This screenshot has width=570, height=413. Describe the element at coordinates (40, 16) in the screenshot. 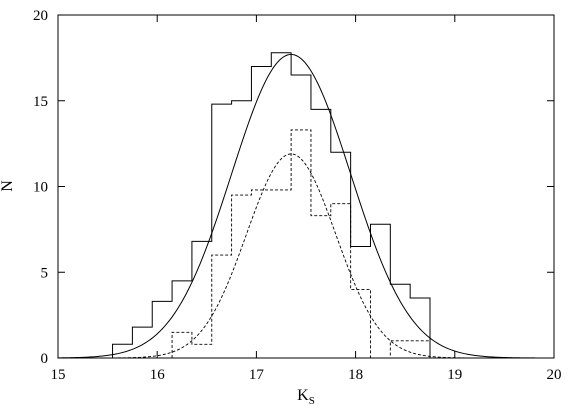

I see `y-tick-label: 20` at that location.